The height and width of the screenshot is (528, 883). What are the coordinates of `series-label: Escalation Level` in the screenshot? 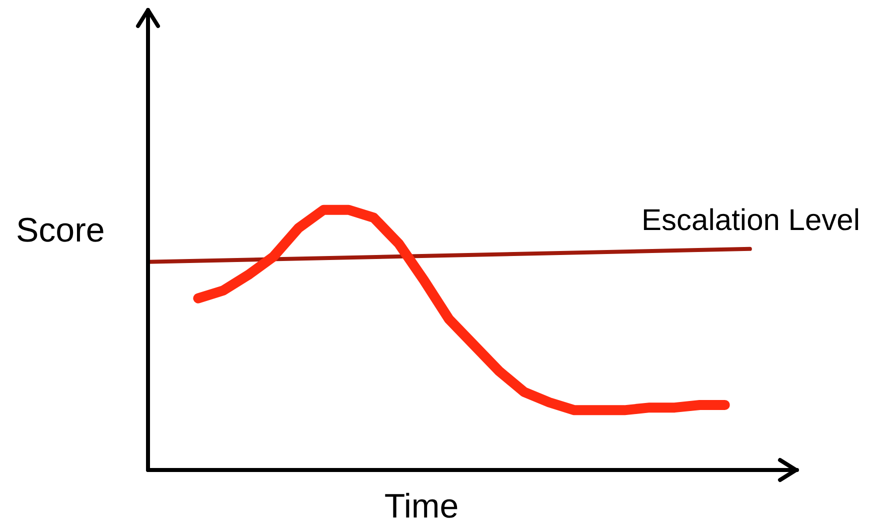 It's located at (751, 221).